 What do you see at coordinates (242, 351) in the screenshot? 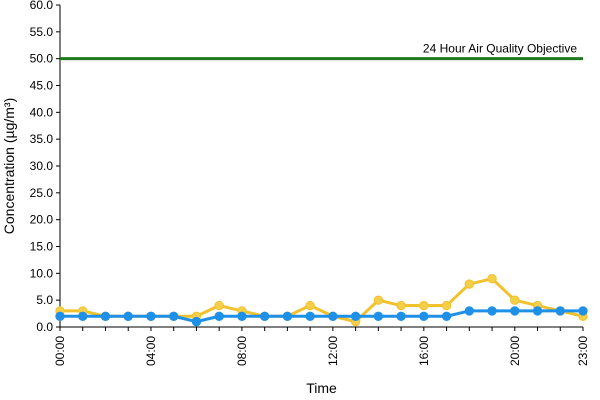
I see `x-tick-label: 08:00` at bounding box center [242, 351].